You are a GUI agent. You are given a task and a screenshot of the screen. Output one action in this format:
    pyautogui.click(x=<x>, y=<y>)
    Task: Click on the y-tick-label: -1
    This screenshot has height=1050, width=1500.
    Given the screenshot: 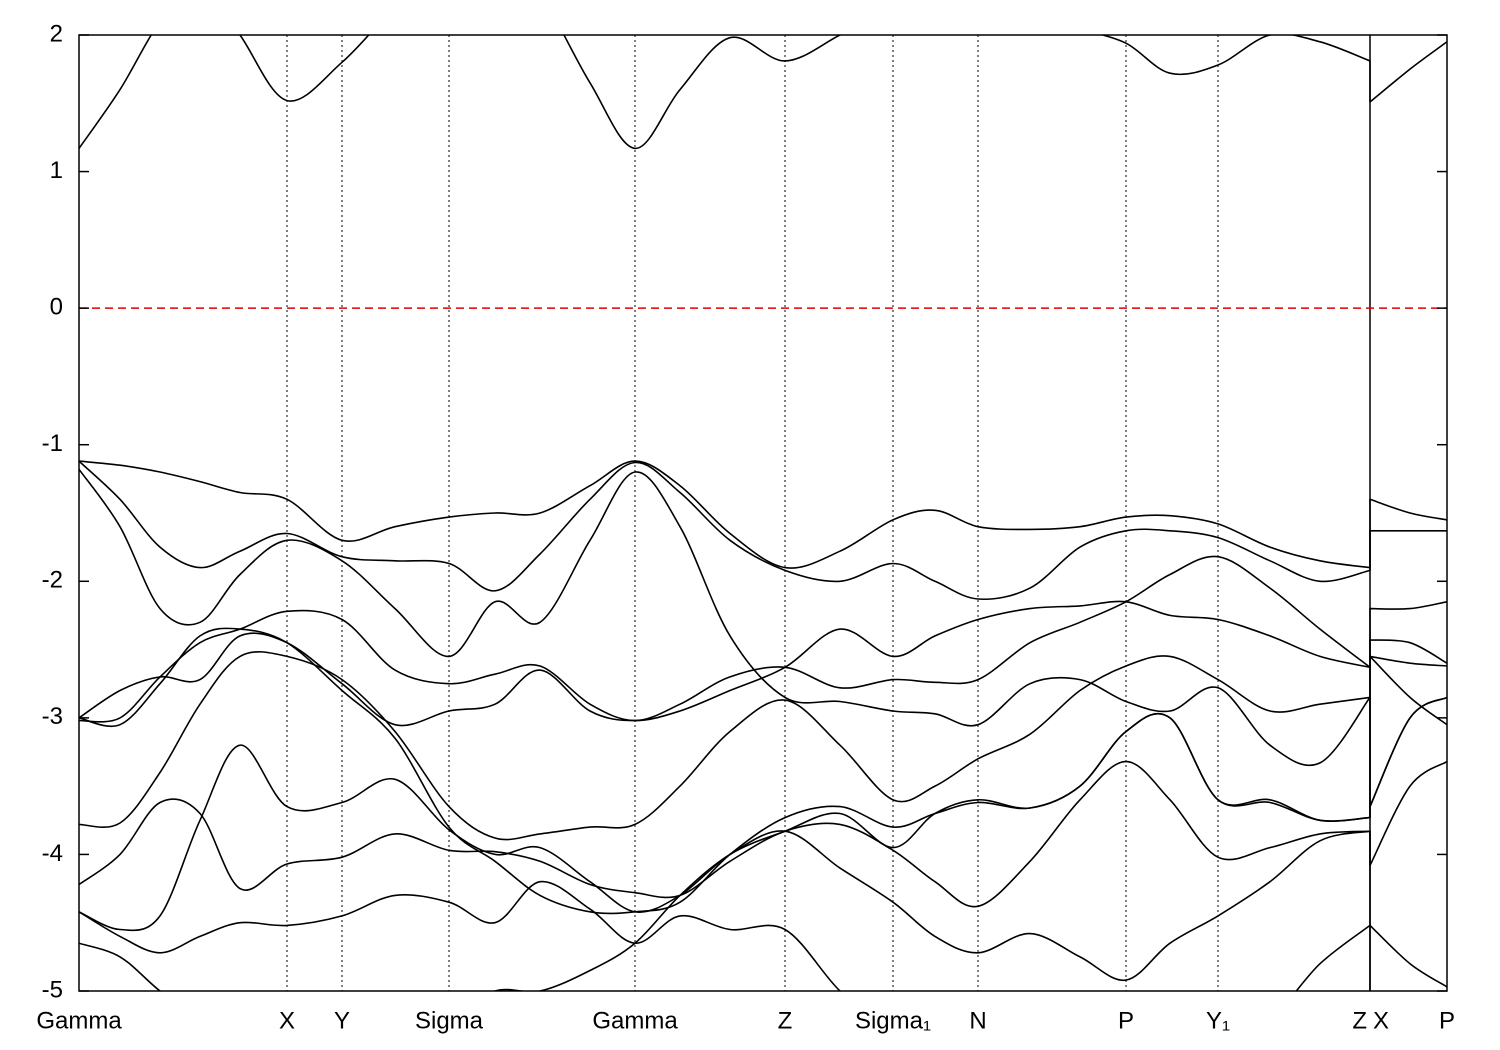 What is the action you would take?
    pyautogui.click(x=52, y=443)
    